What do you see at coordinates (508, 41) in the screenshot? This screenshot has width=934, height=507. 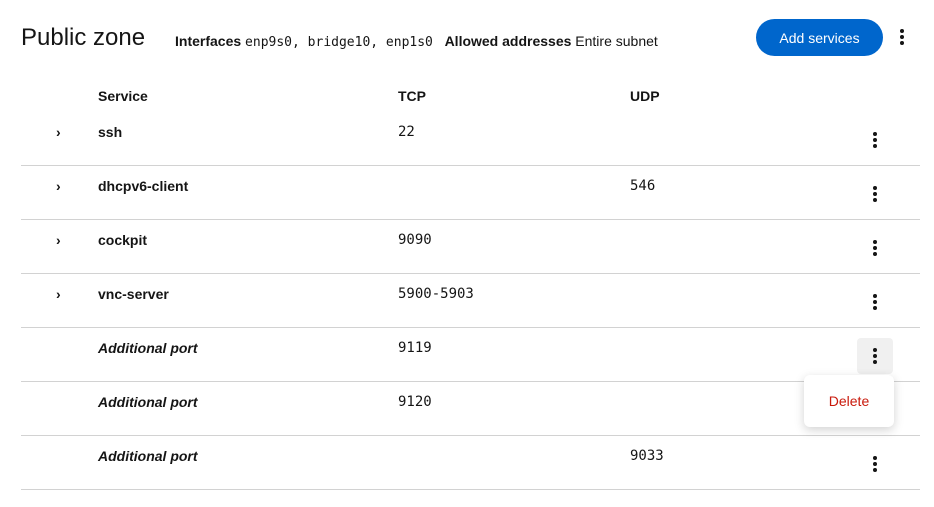 I see `allowed-addresses-label: Allowed addresses` at bounding box center [508, 41].